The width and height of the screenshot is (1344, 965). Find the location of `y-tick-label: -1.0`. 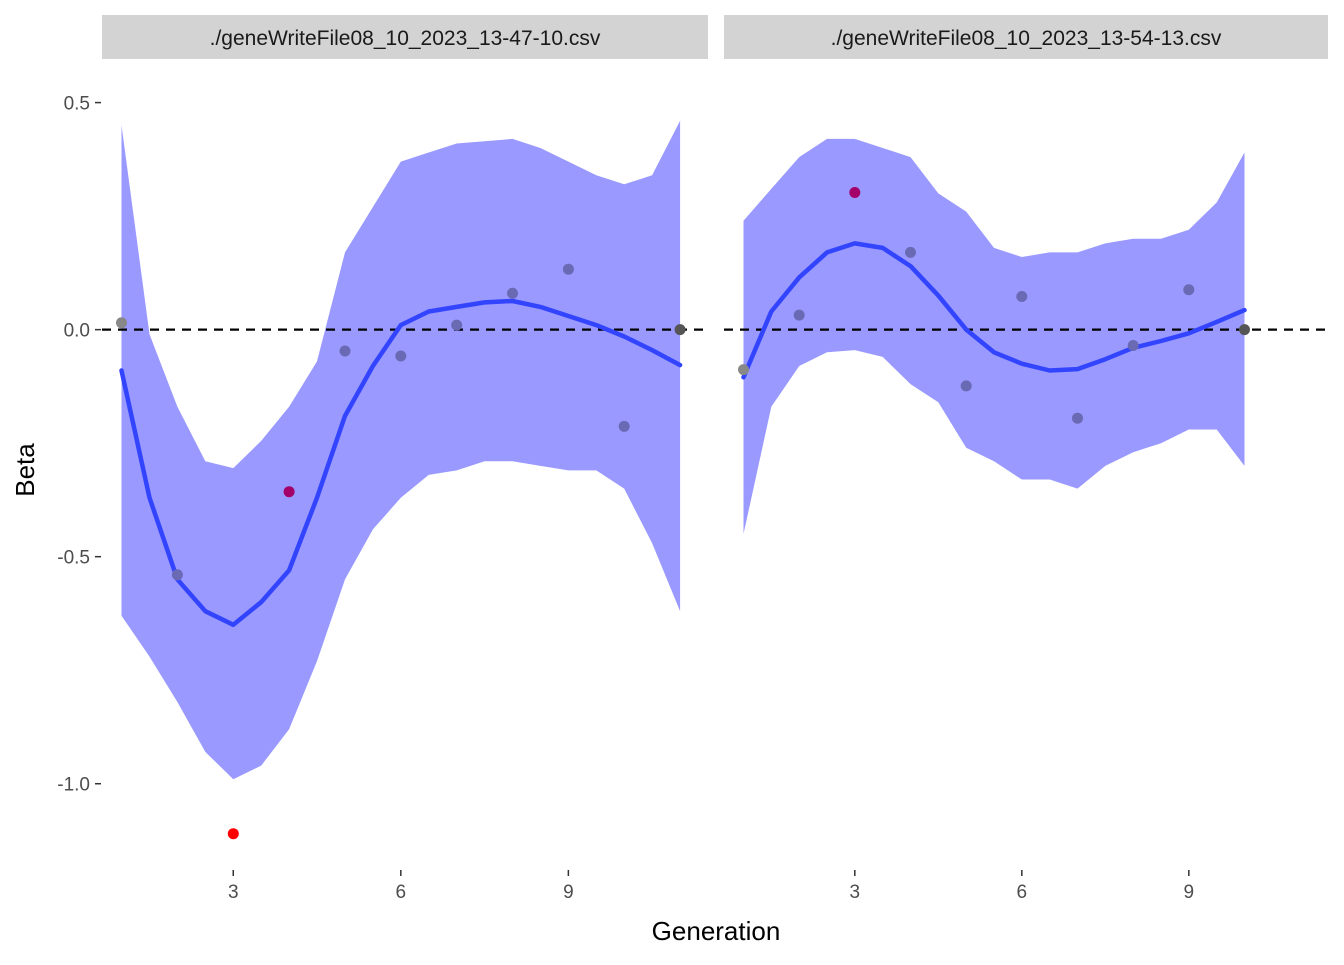

y-tick-label: -1.0 is located at coordinates (73, 785).